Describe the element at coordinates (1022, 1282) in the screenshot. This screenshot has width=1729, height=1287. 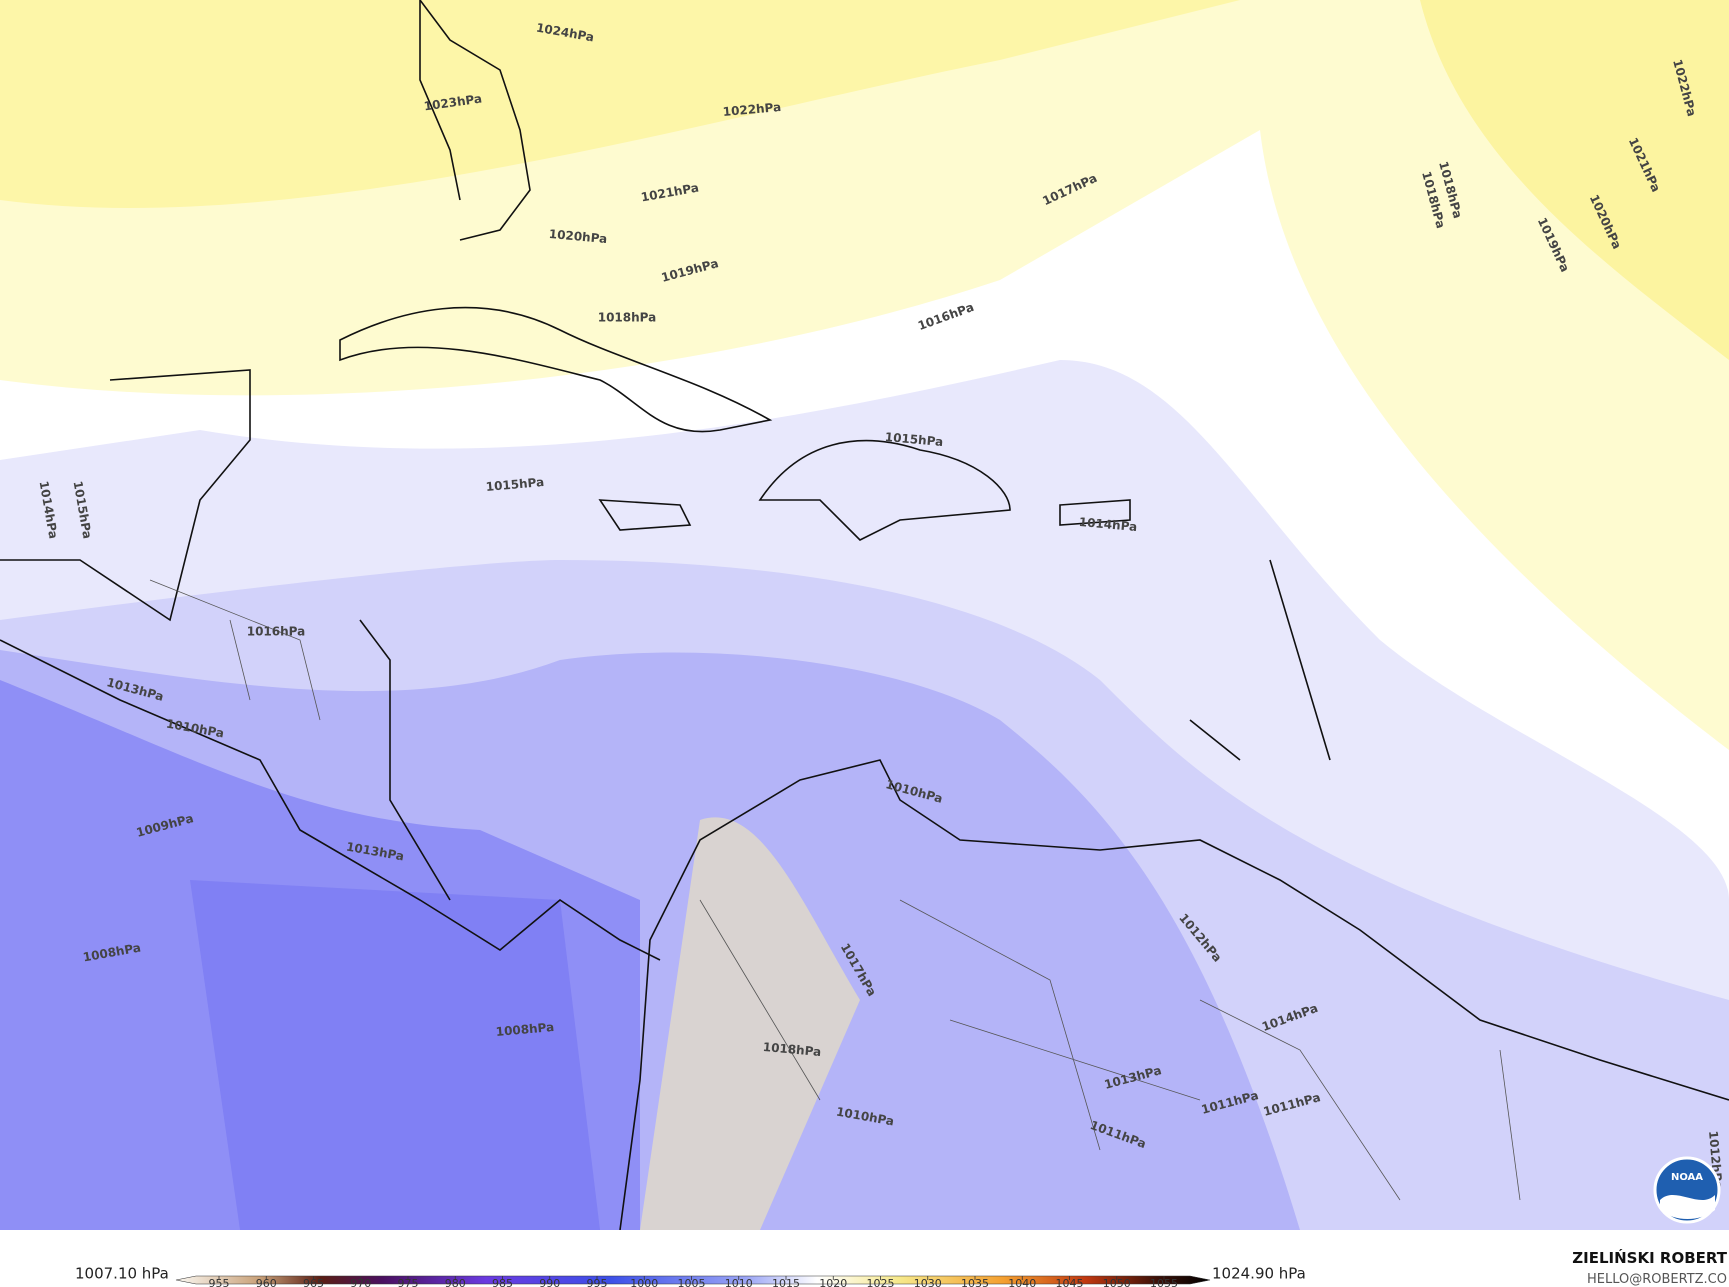
I see `colorbar-tick-label: 1040` at that location.